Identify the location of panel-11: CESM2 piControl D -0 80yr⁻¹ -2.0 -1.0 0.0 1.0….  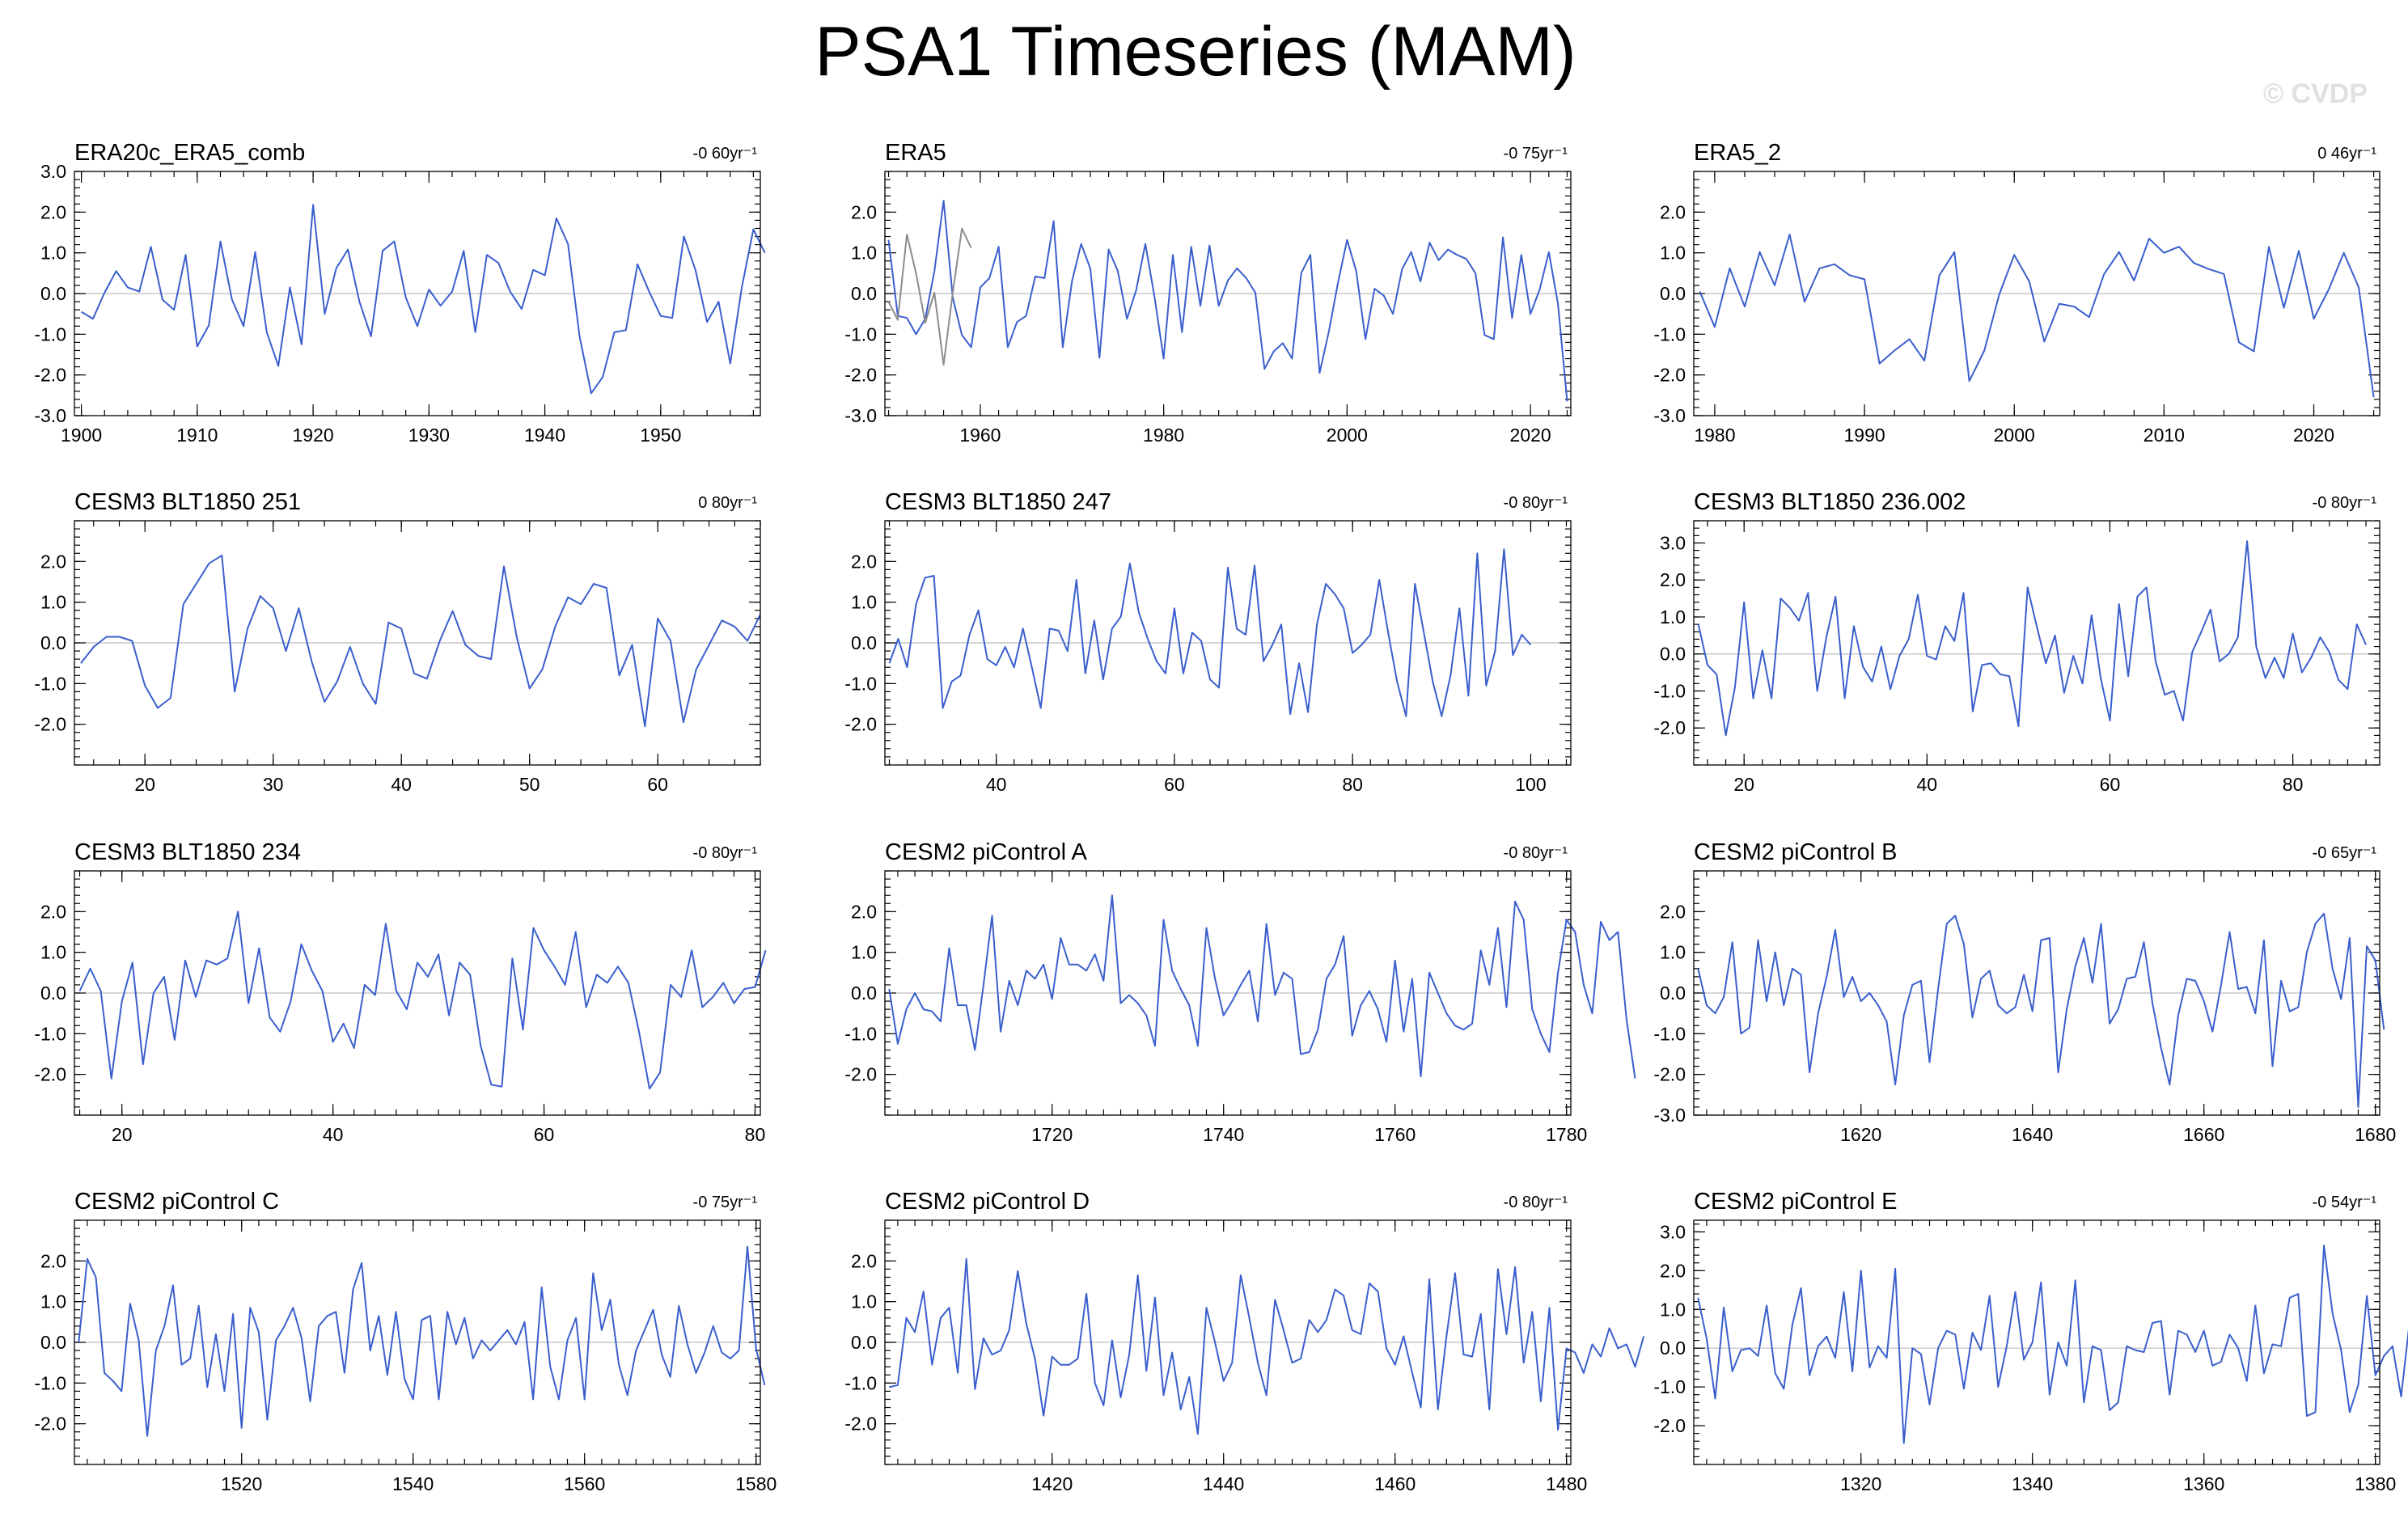
(1244, 1342).